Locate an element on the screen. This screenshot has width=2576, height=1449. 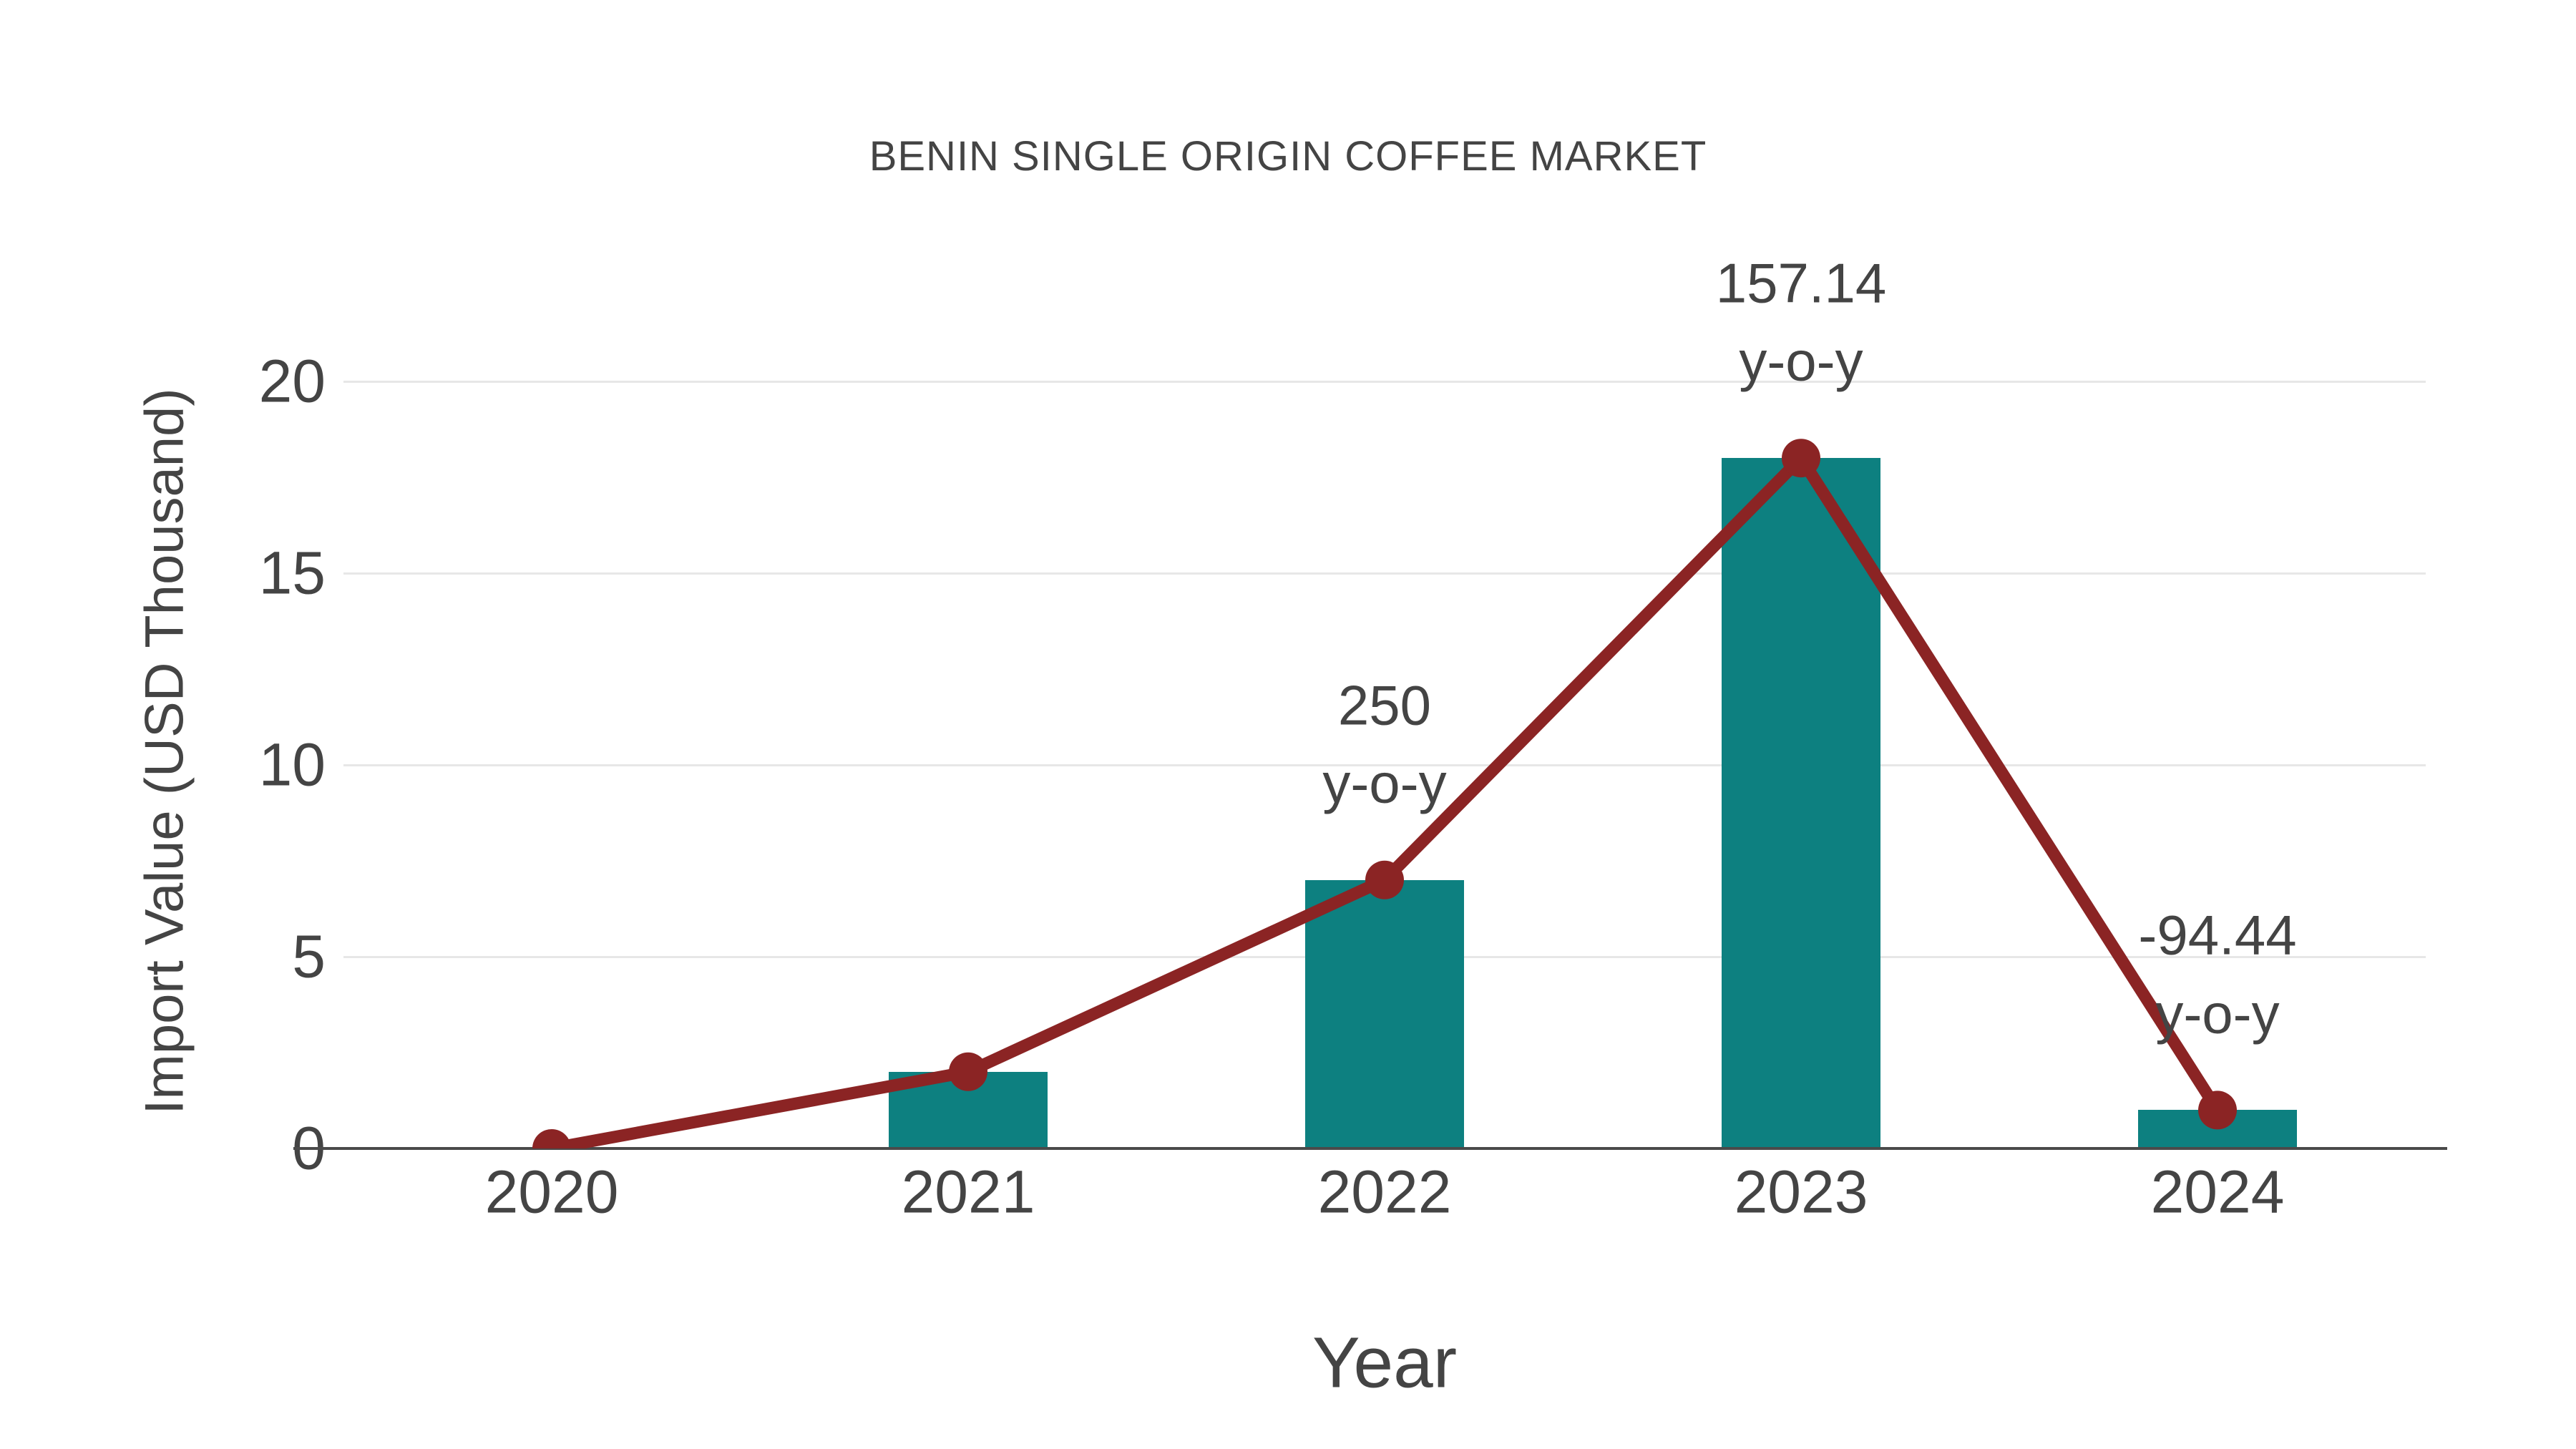
y-axis-title: Import Value (USD Thousand) is located at coordinates (164, 752).